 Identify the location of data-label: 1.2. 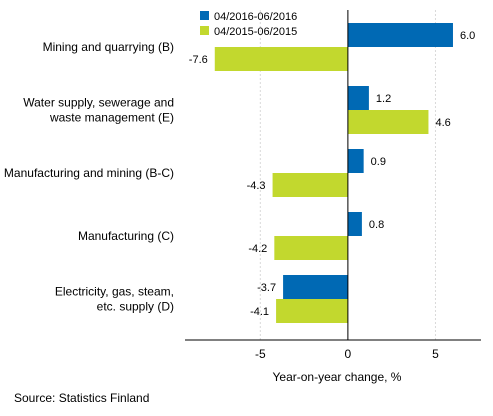
(383, 99).